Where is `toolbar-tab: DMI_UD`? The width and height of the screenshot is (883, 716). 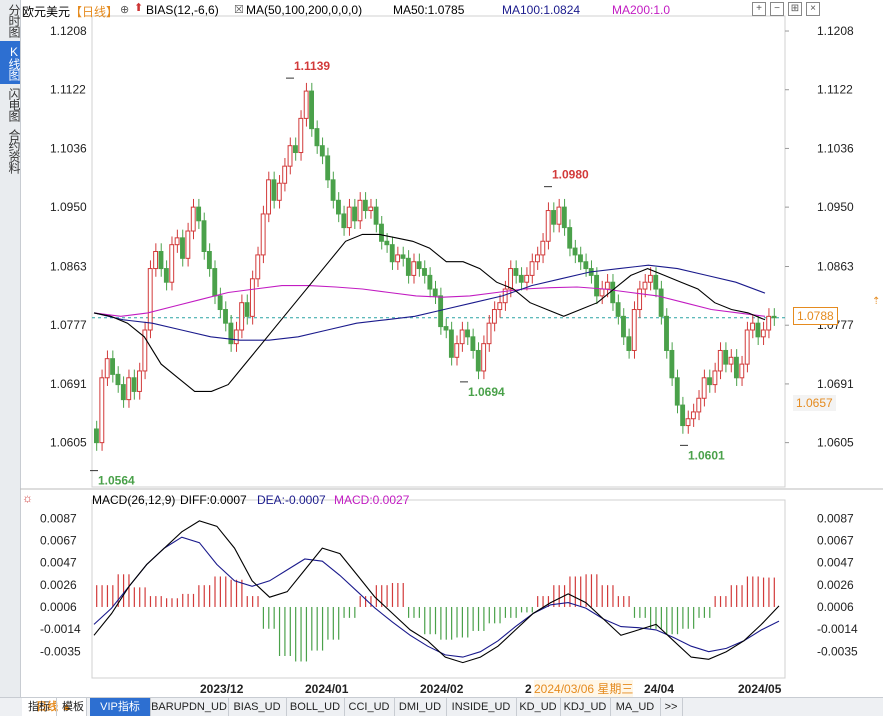 toolbar-tab: DMI_UD is located at coordinates (420, 707).